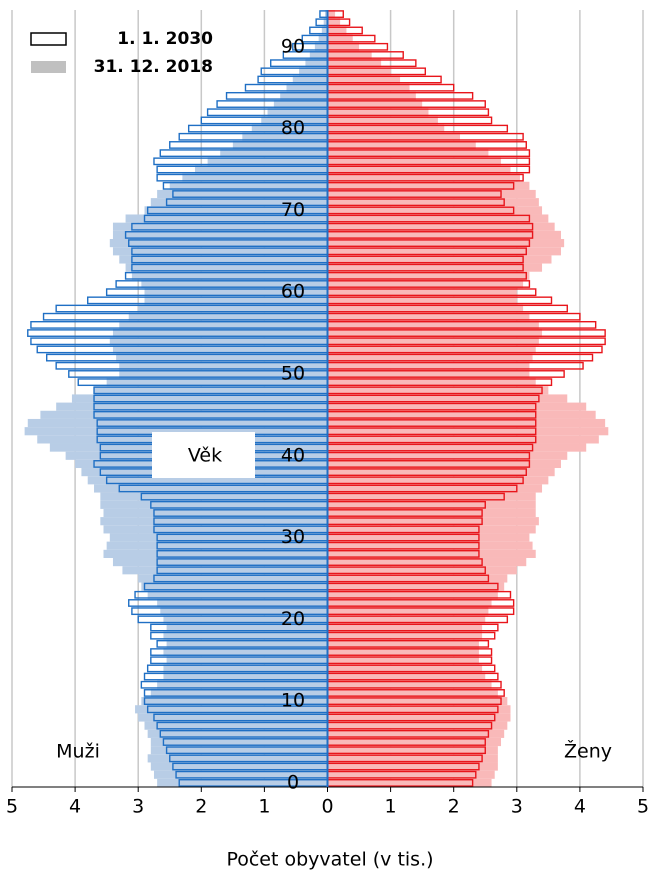 The image size is (655, 876). I want to click on y-tick-label: 40, so click(293, 455).